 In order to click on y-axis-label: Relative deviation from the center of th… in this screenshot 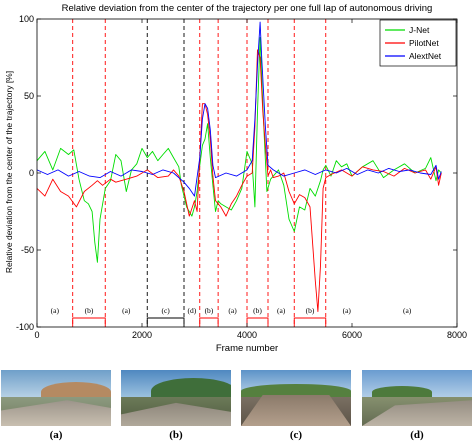, I will do `click(9, 172)`.